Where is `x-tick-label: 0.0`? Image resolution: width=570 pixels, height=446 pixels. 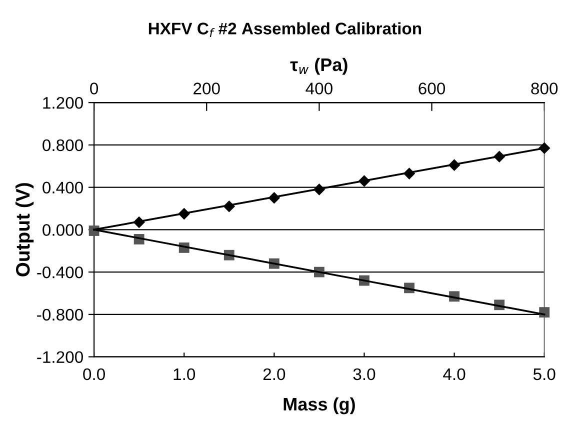 x-tick-label: 0.0 is located at coordinates (94, 374).